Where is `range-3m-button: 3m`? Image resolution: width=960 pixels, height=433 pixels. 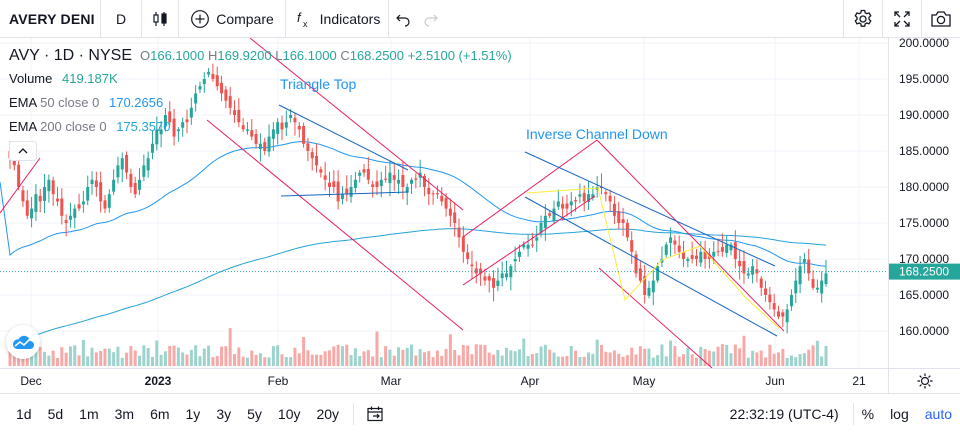
range-3m-button: 3m is located at coordinates (124, 413).